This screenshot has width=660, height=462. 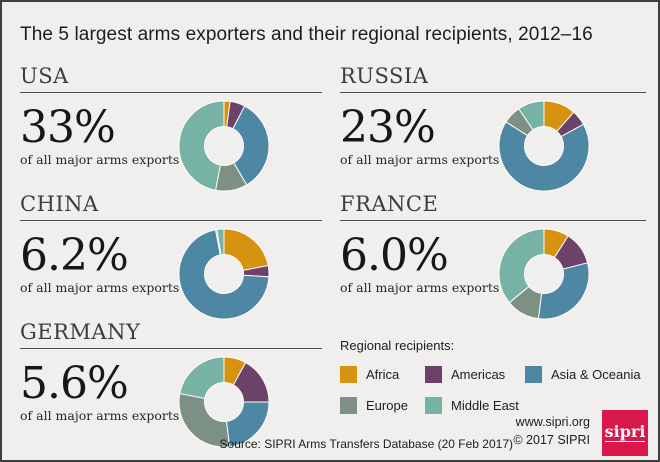 What do you see at coordinates (348, 374) in the screenshot?
I see `legend-swatch-africa` at bounding box center [348, 374].